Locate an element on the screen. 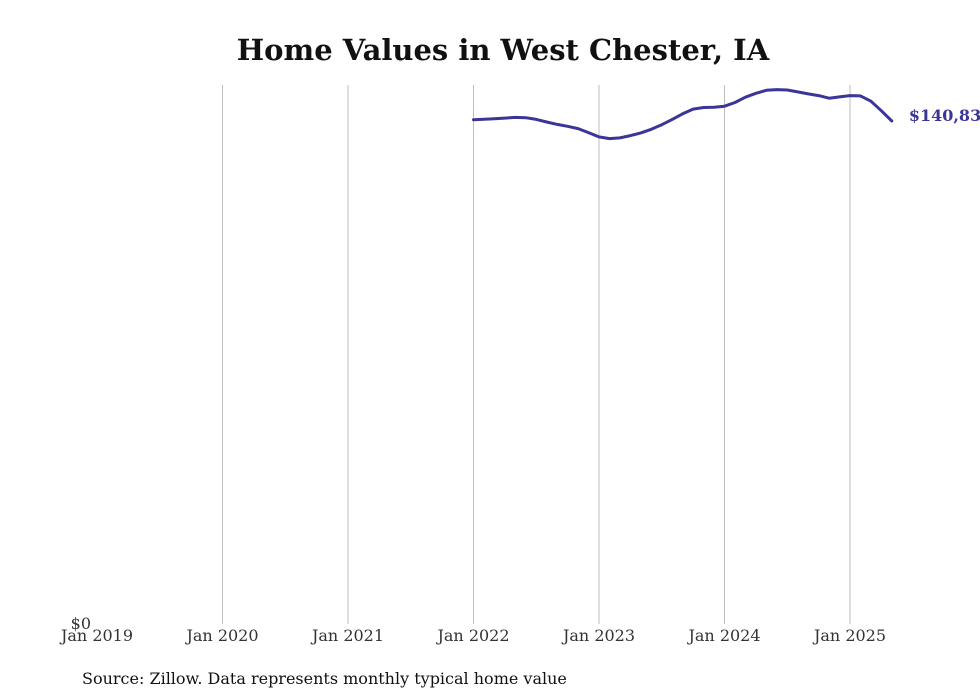 The height and width of the screenshot is (699, 980). x-tick-label: Jan 2022 is located at coordinates (472, 635).